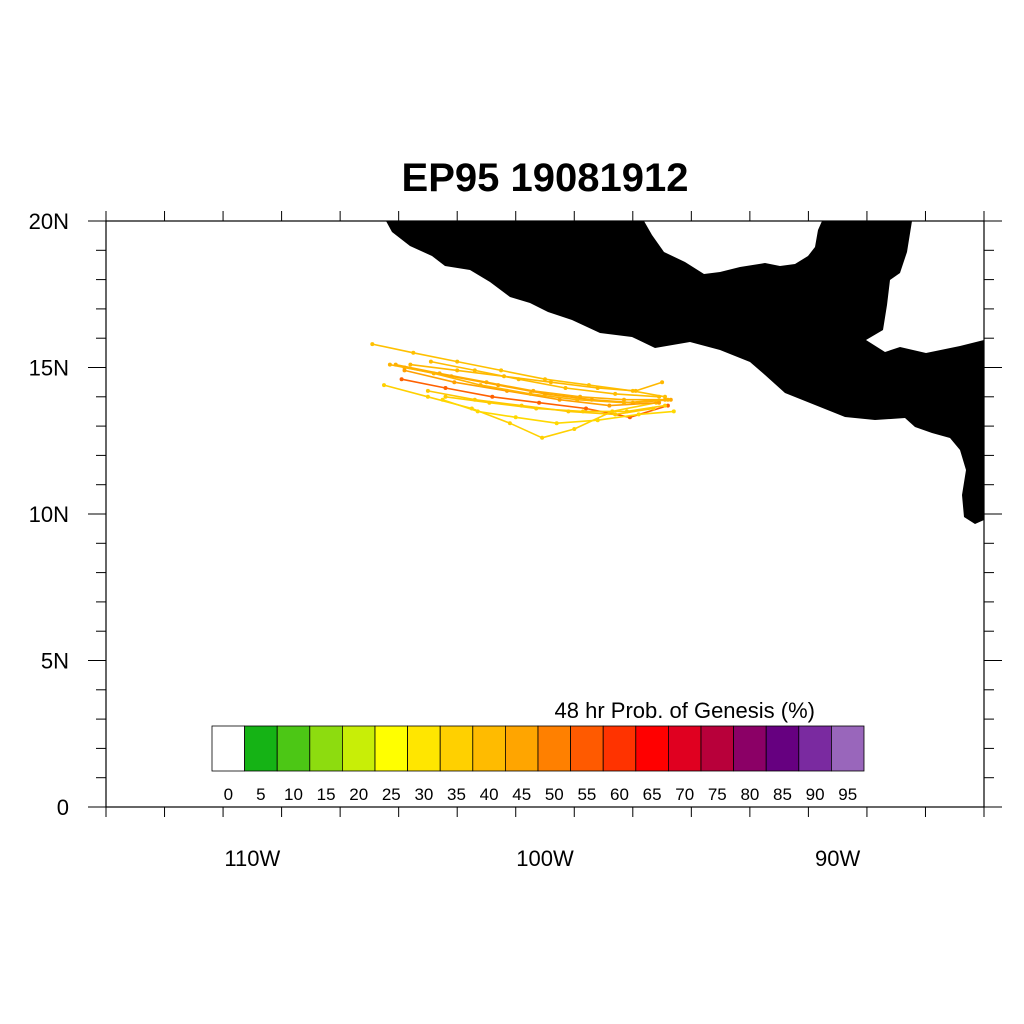 The image size is (1024, 1024). I want to click on colorbar-label: 20, so click(358, 794).